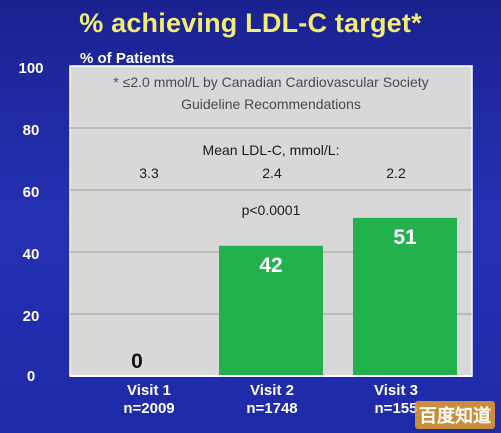  Describe the element at coordinates (31, 130) in the screenshot. I see `y-tick-80: 80` at that location.